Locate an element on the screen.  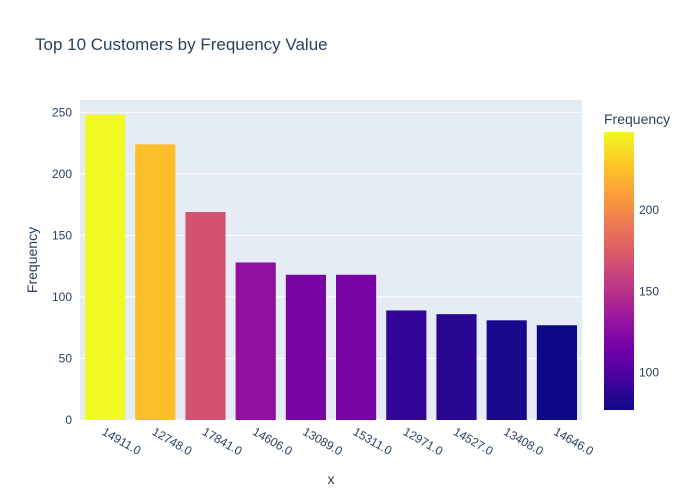
y-axis-ticks: 0 50 100 150 200 250 is located at coordinates (62, 266).